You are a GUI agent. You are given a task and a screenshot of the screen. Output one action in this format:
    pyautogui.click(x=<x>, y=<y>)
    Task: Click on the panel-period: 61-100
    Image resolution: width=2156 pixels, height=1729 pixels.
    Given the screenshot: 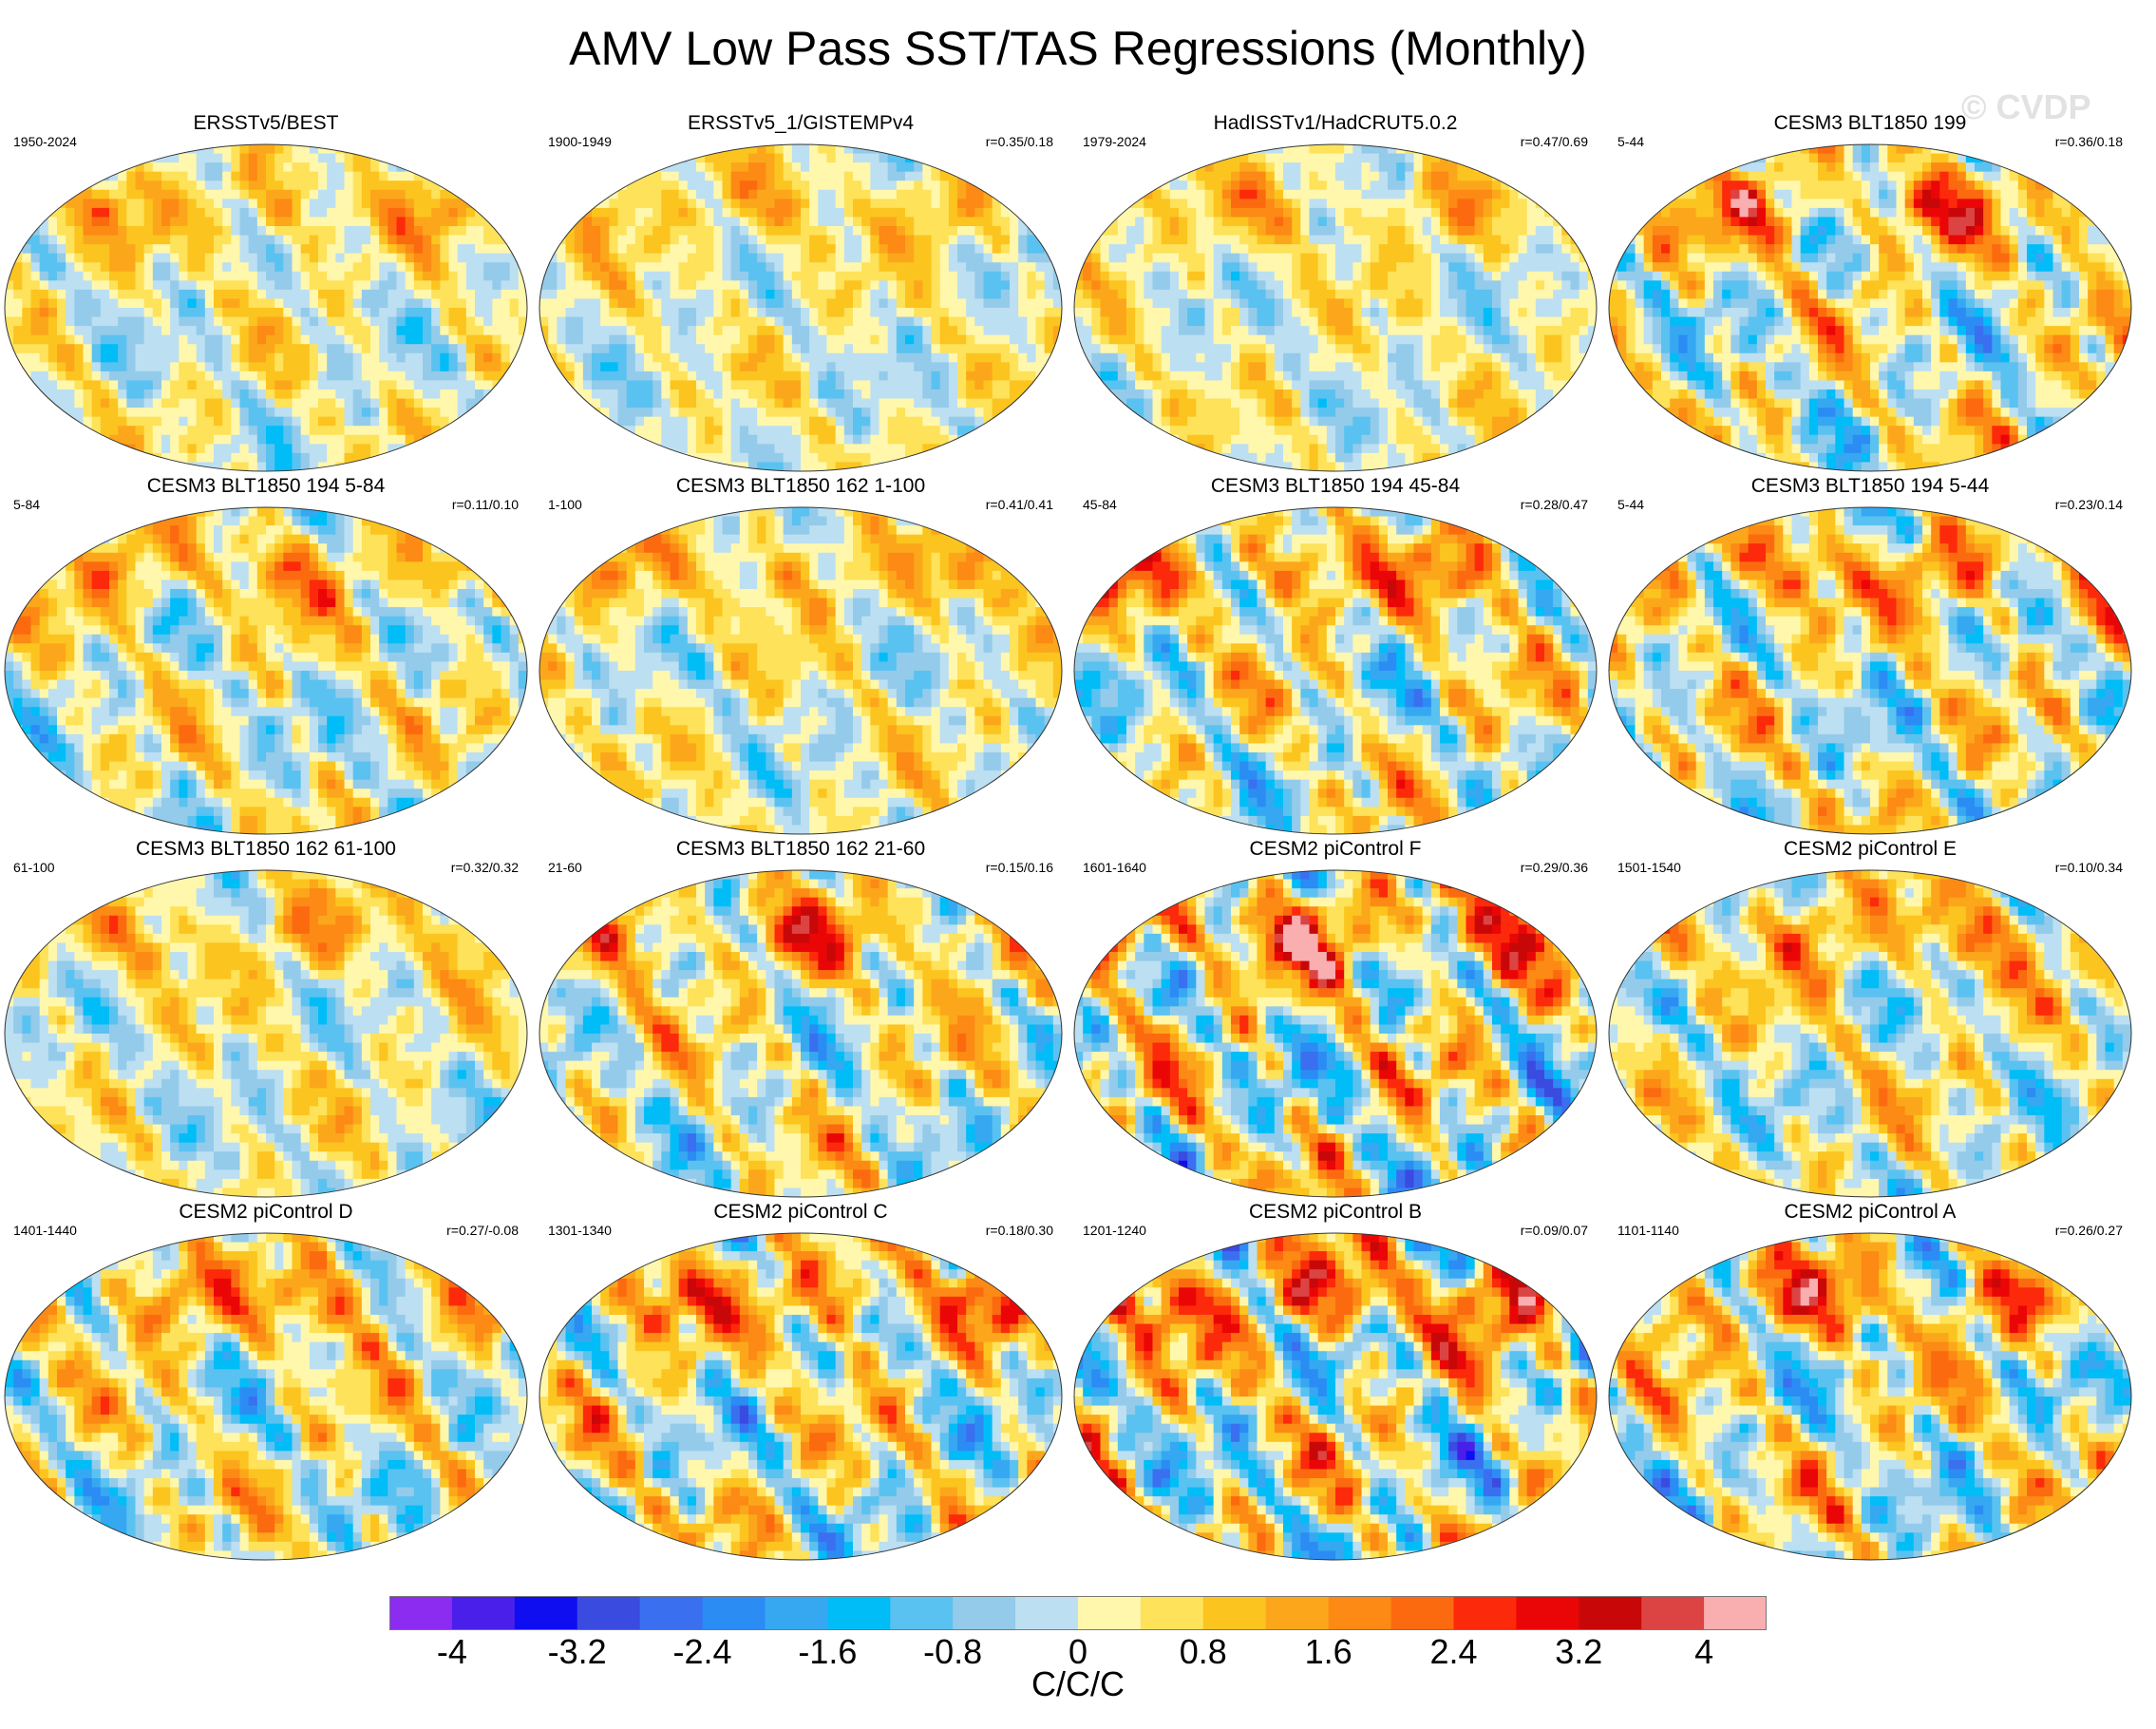 What is the action you would take?
    pyautogui.click(x=34, y=867)
    